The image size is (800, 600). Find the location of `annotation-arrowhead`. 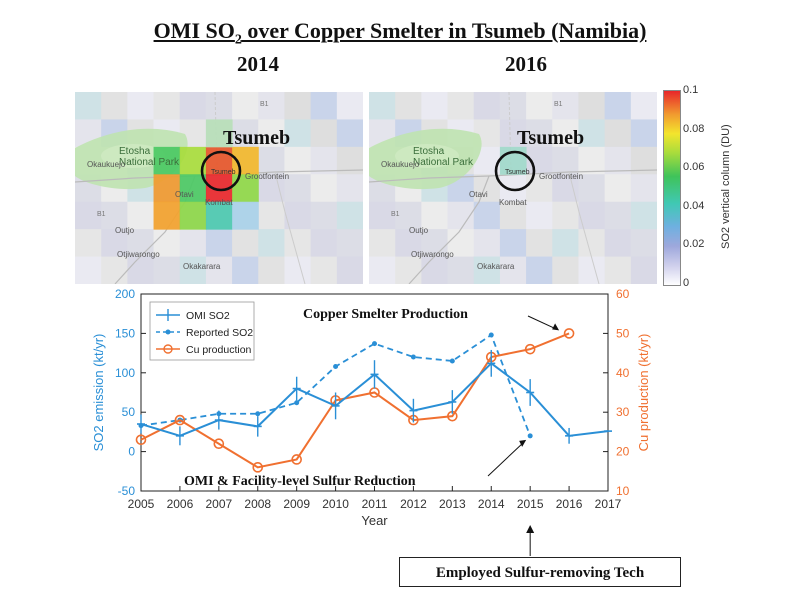

annotation-arrowhead is located at coordinates (556, 327).